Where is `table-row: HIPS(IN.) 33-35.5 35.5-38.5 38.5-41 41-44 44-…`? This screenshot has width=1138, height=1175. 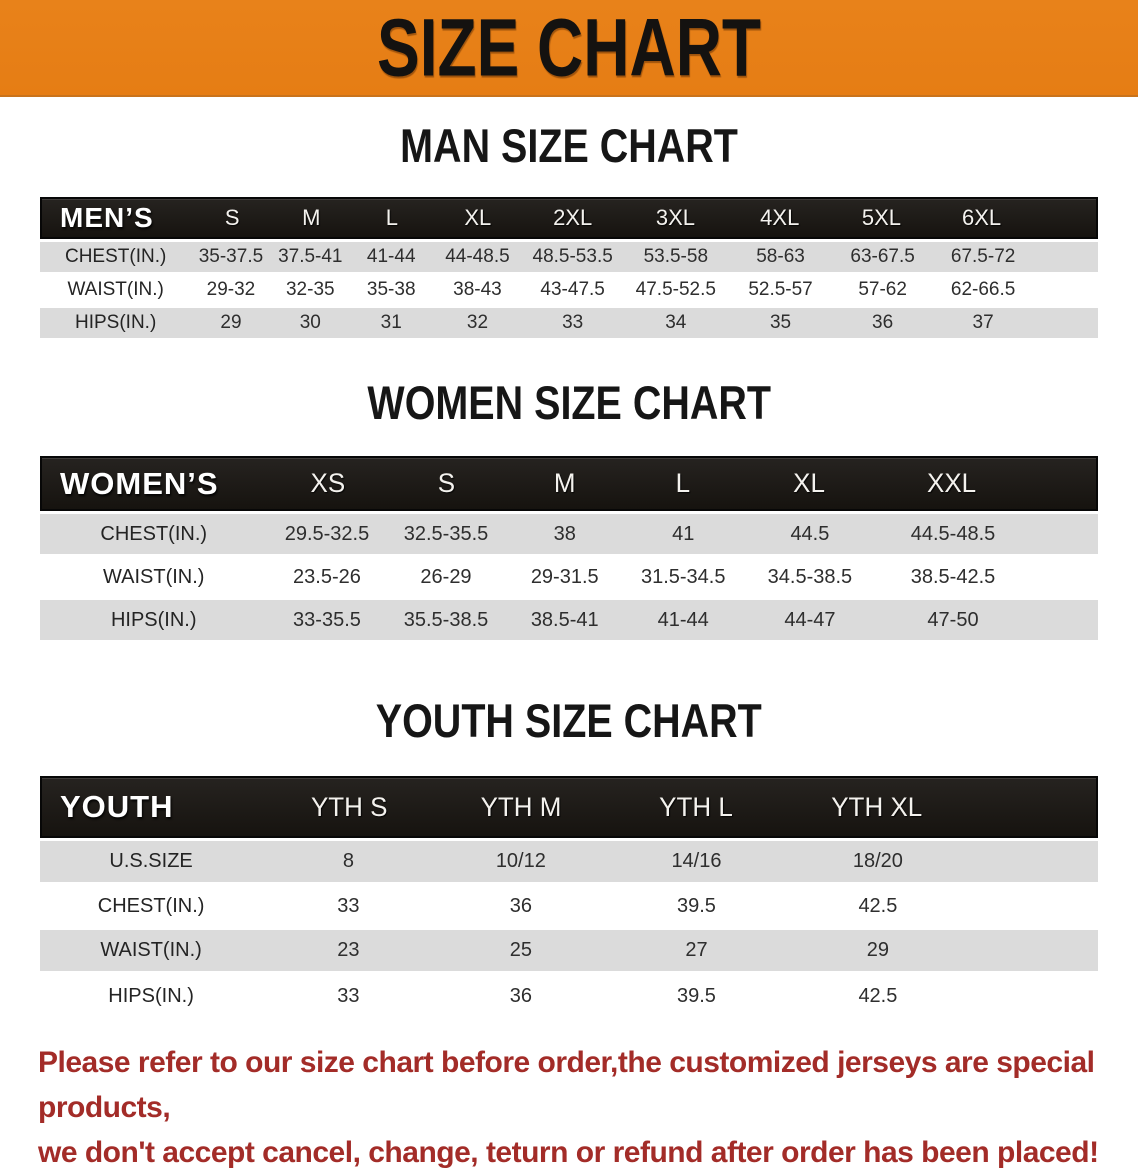 table-row: HIPS(IN.) 33-35.5 35.5-38.5 38.5-41 41-44 44-… is located at coordinates (569, 620).